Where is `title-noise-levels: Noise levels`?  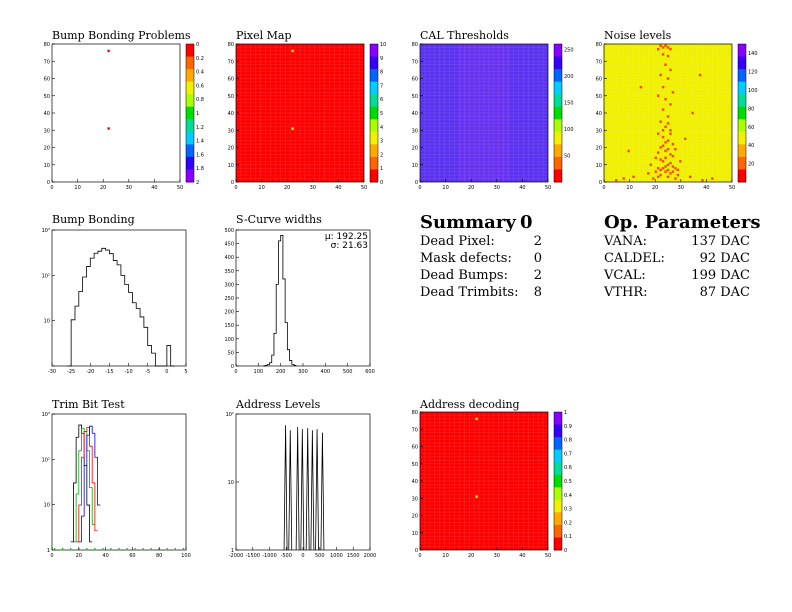
title-noise-levels: Noise levels is located at coordinates (638, 35).